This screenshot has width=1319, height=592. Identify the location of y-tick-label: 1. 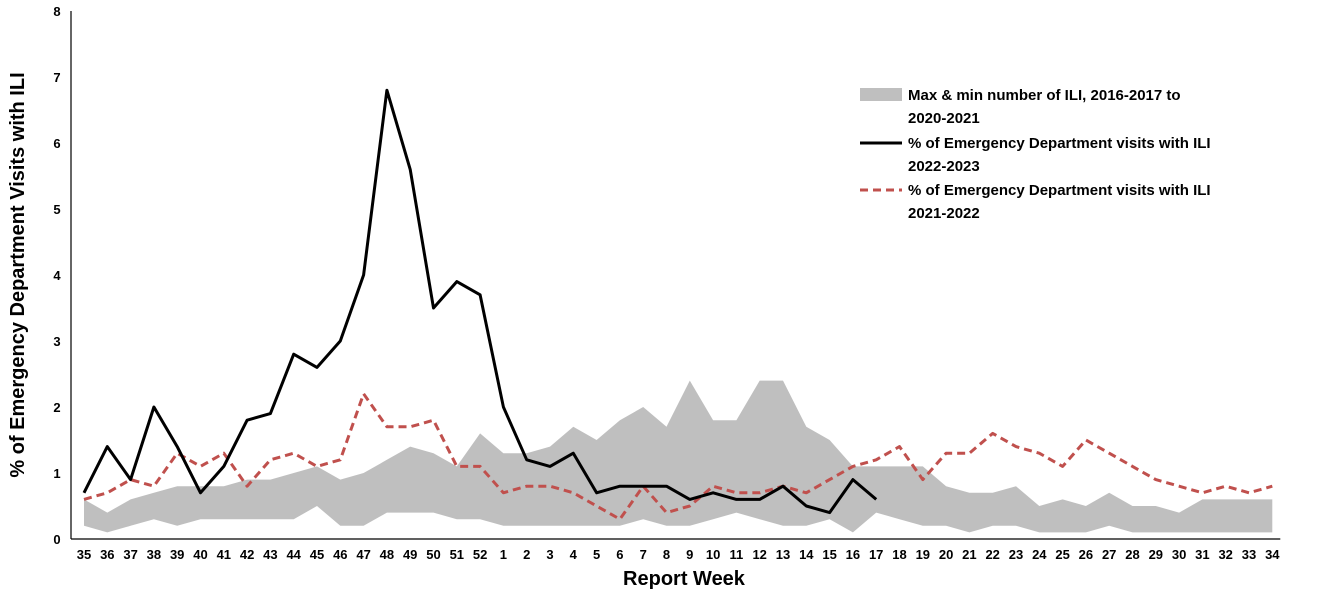
(56, 473).